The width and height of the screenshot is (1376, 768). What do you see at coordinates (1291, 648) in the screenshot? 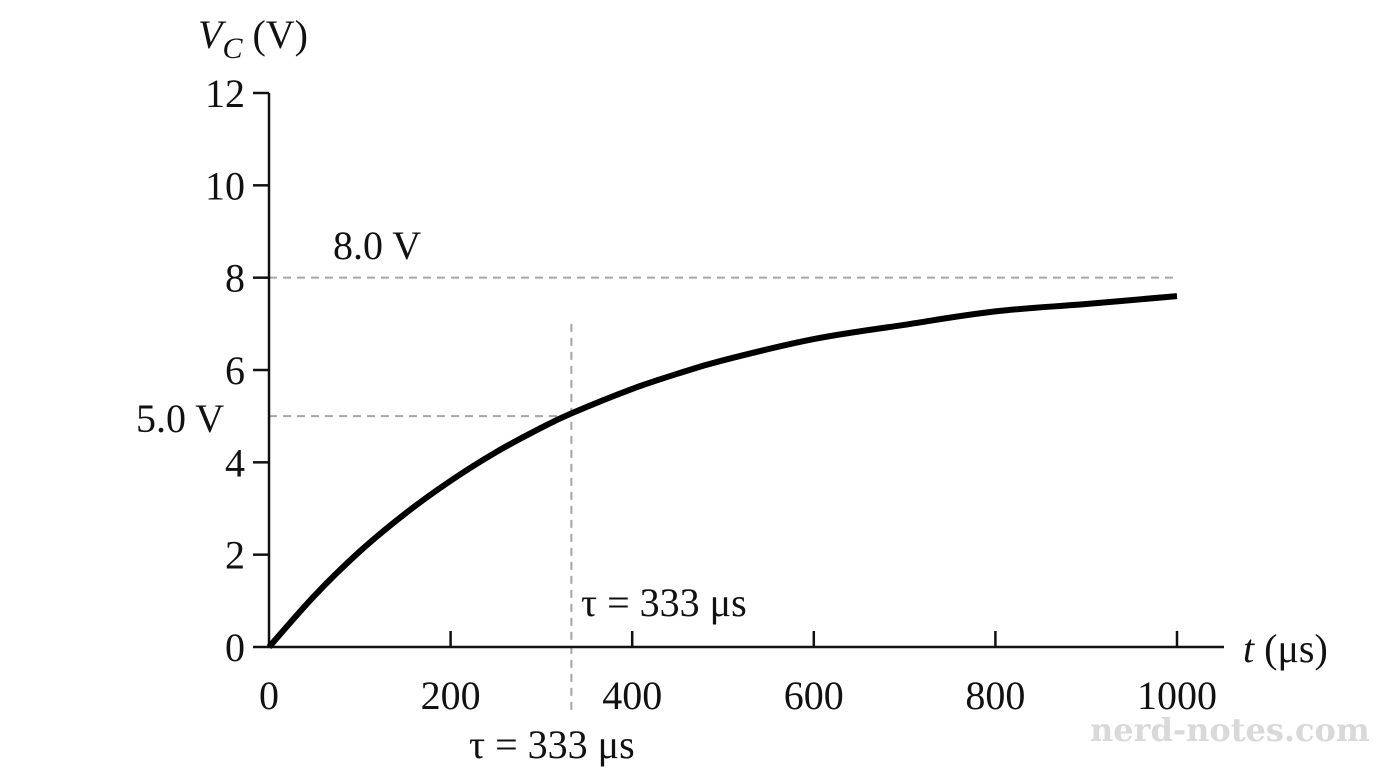
I see `x-axis-unit: (μs)` at bounding box center [1291, 648].